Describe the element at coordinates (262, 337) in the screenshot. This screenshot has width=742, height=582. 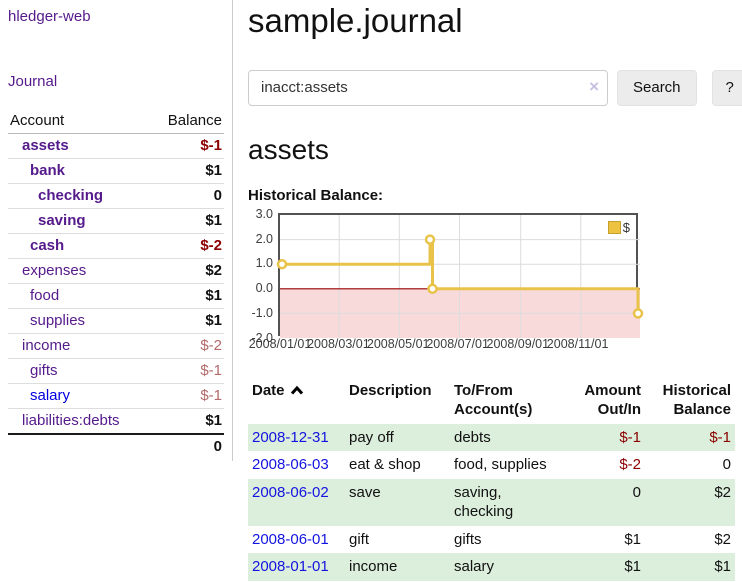
I see `y-tick: -2.0` at that location.